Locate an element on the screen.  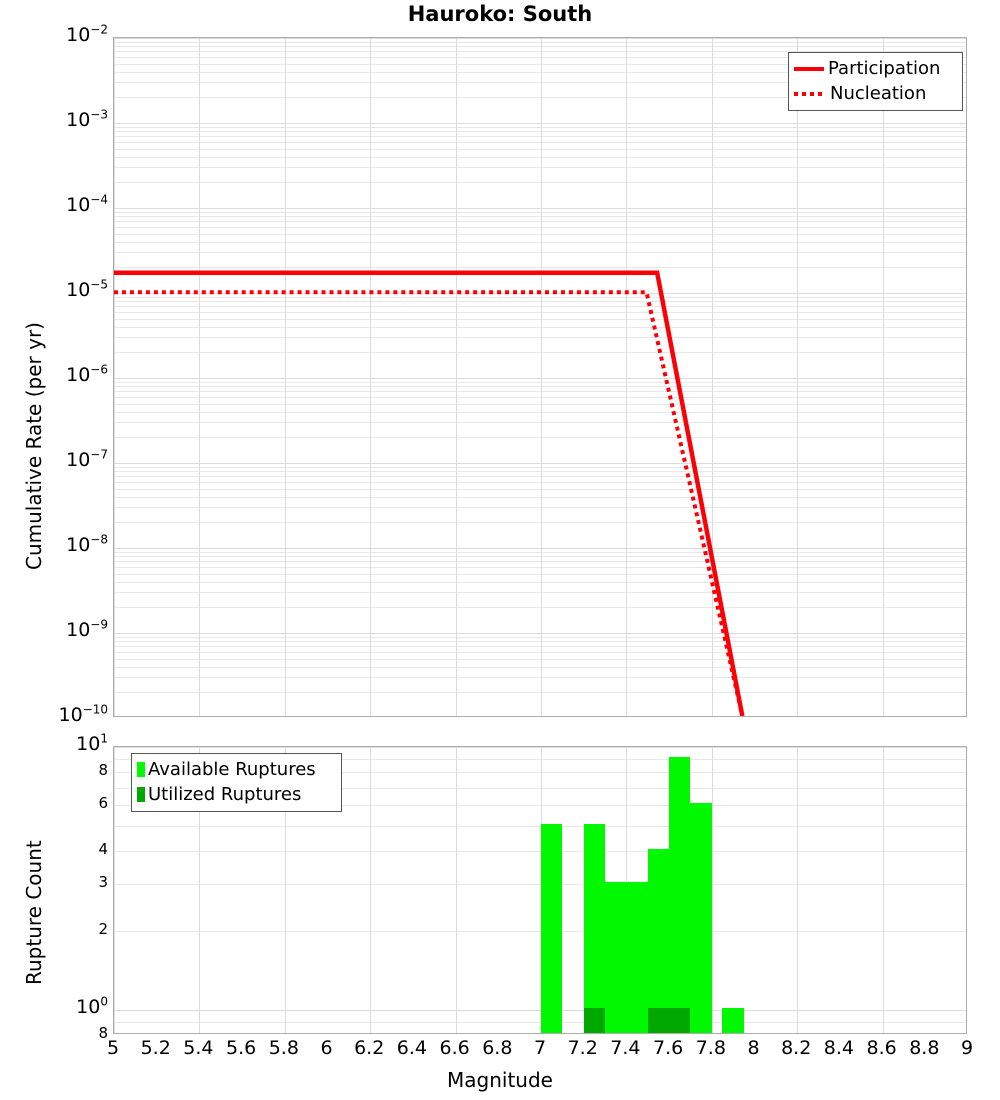
x-tick-label: 6.6 is located at coordinates (454, 1048).